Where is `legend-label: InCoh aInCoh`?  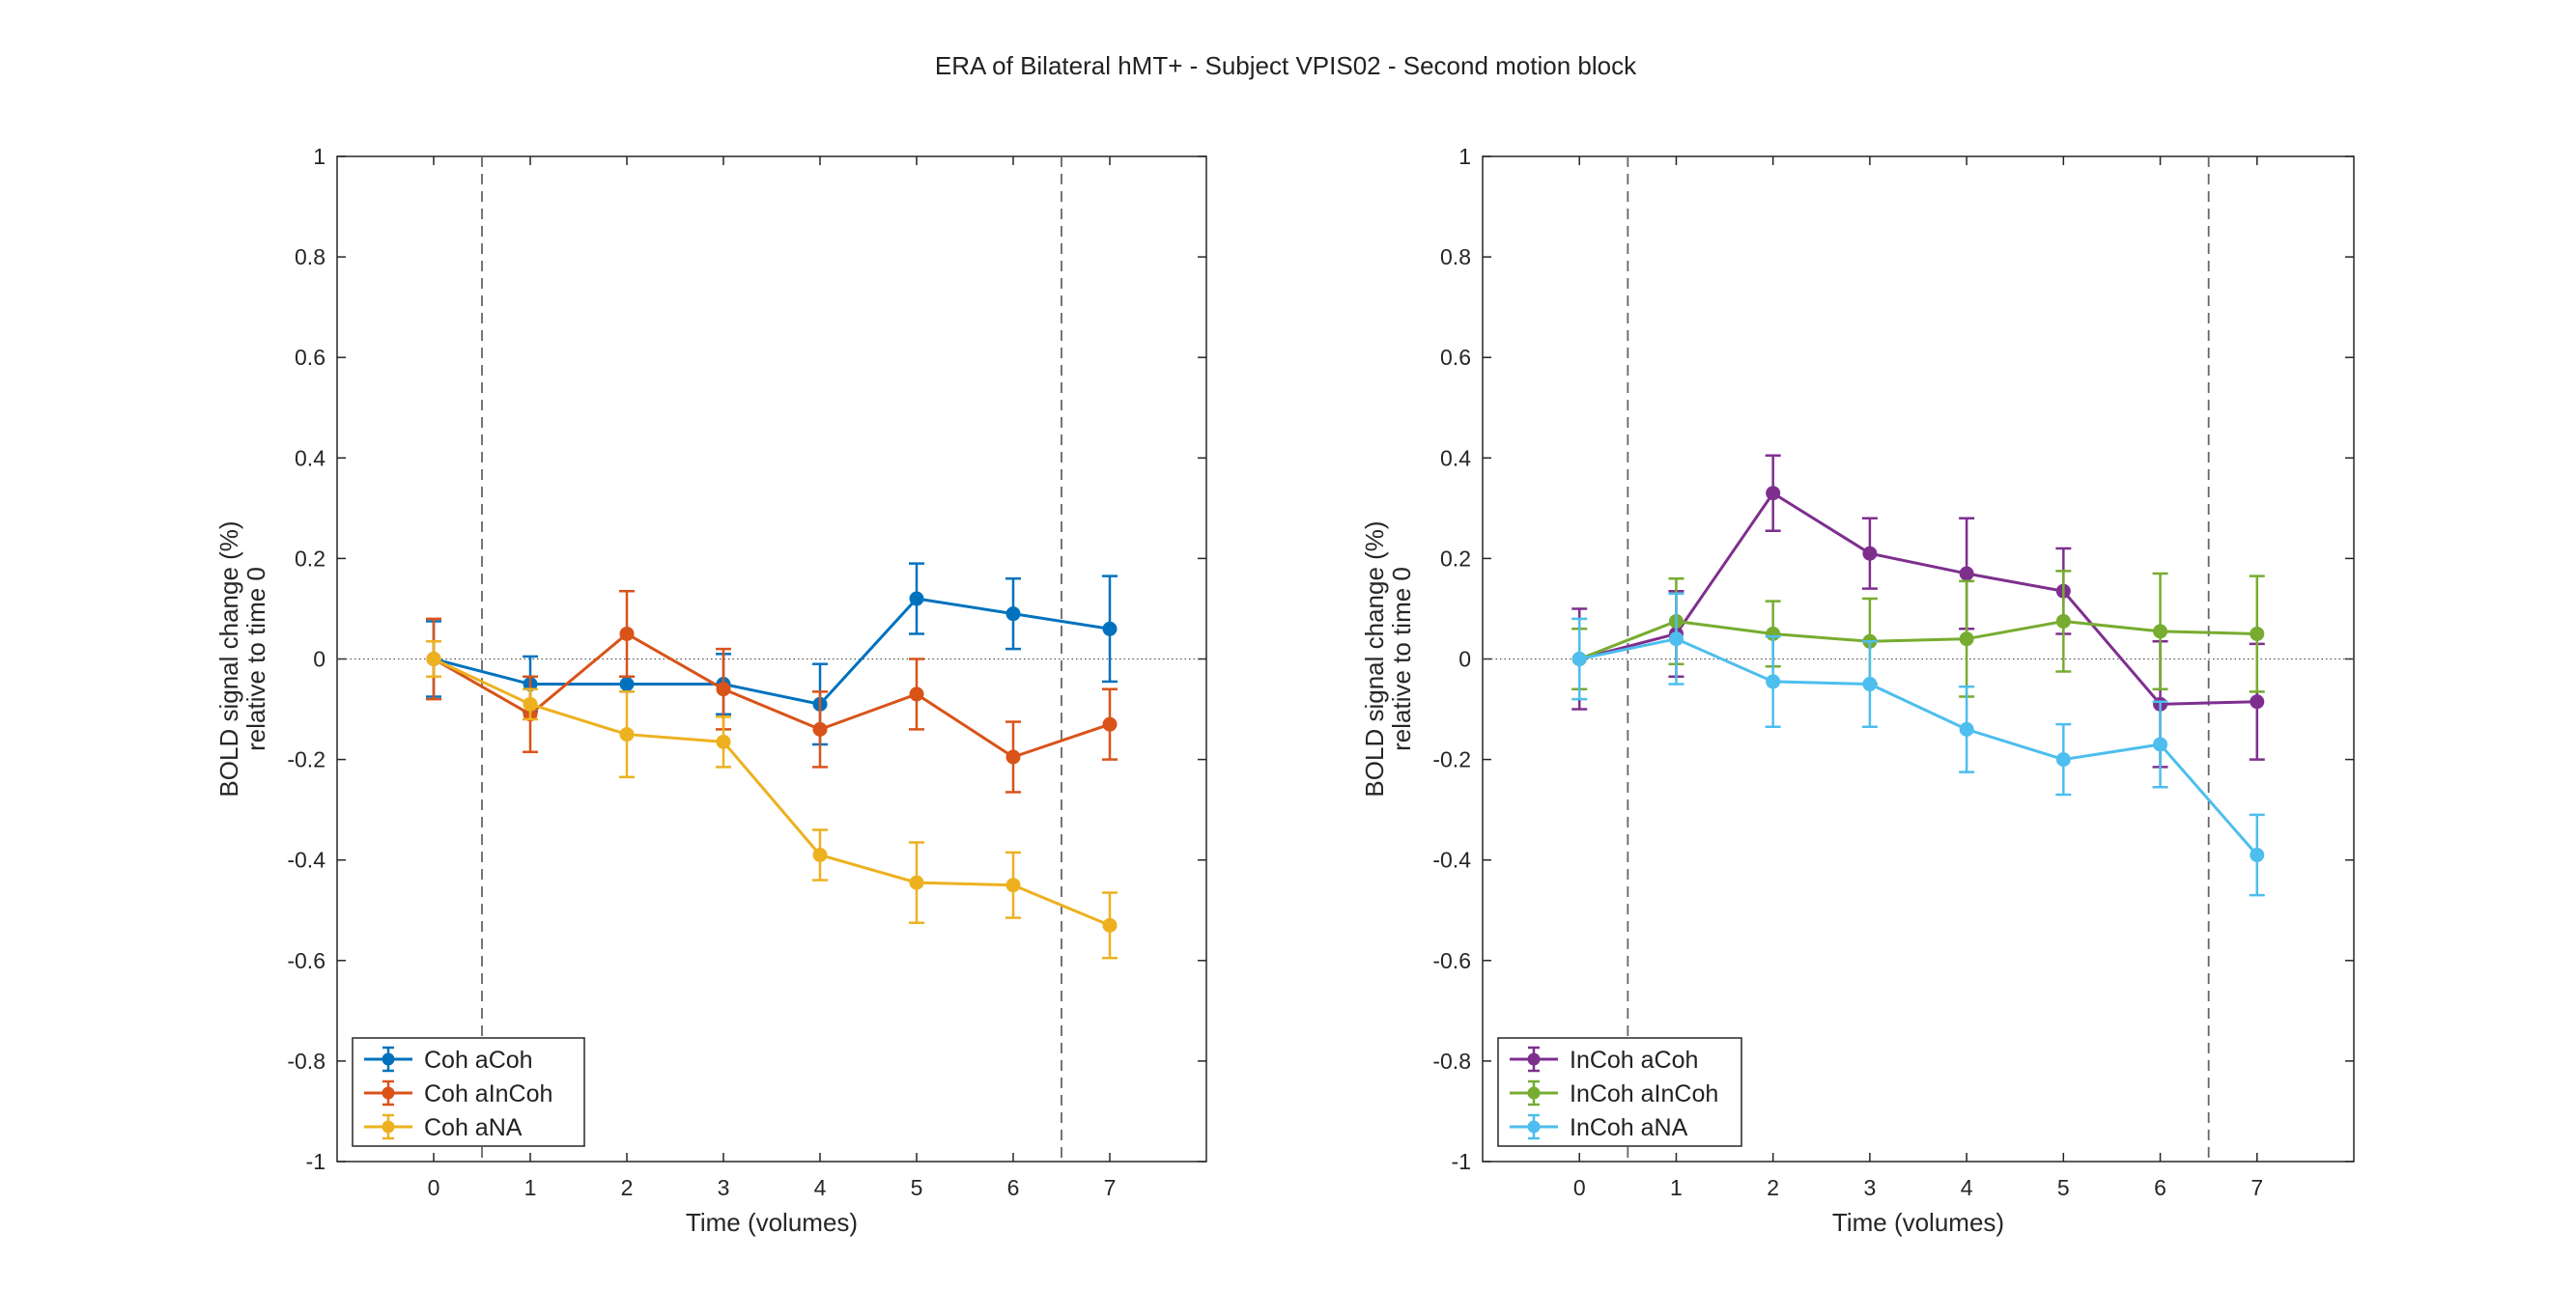
legend-label: InCoh aInCoh is located at coordinates (1644, 1093).